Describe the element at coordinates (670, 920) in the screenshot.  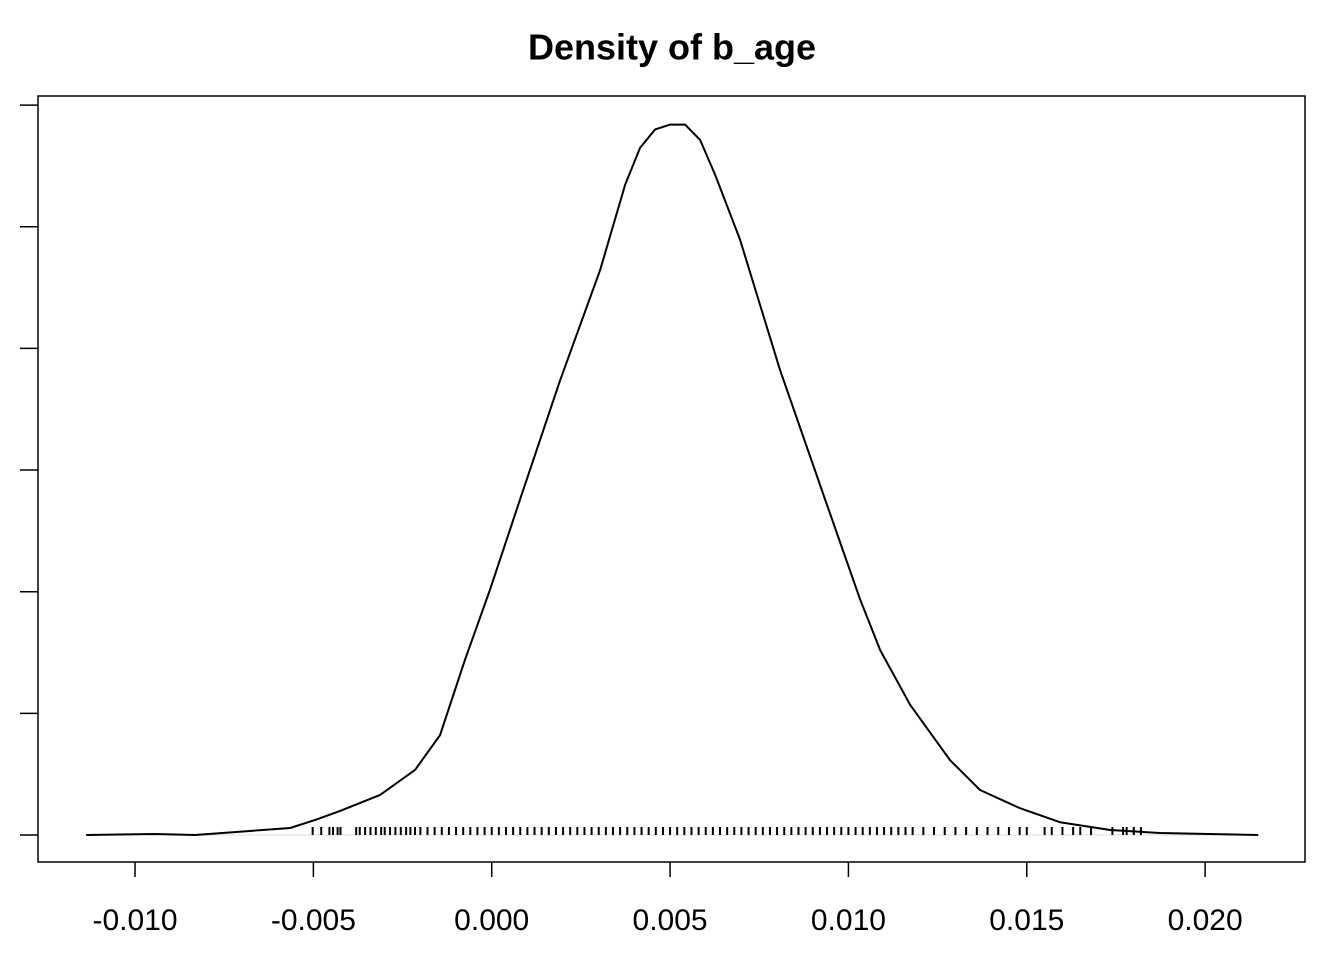
I see `x-tick-label: 0.005` at that location.